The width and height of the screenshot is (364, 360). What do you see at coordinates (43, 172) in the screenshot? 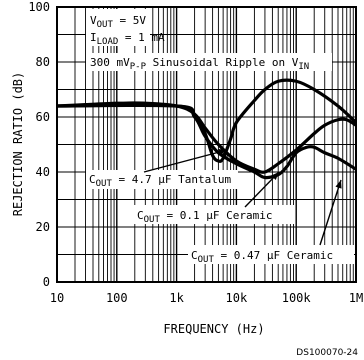
I see `y-tick-label: 40` at bounding box center [43, 172].